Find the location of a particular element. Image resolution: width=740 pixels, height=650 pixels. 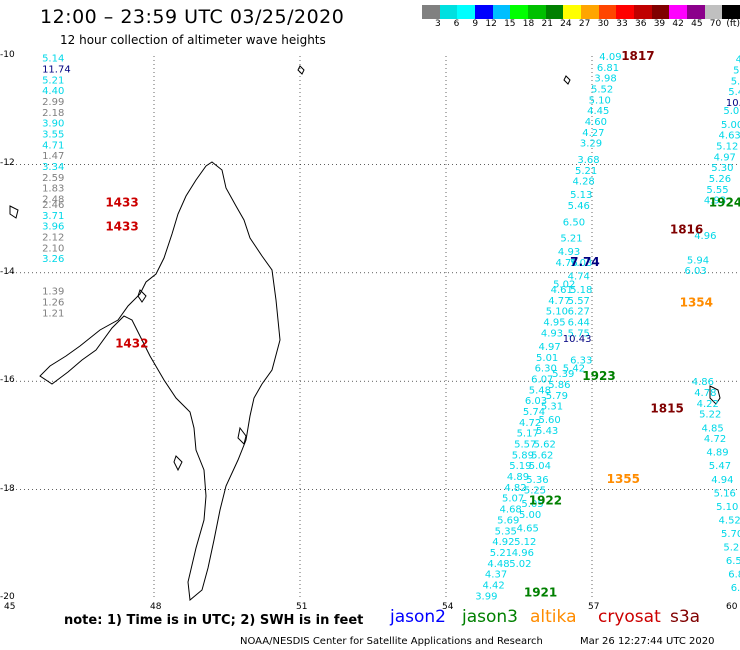

wave-height-value: 5.26 is located at coordinates (731, 548).